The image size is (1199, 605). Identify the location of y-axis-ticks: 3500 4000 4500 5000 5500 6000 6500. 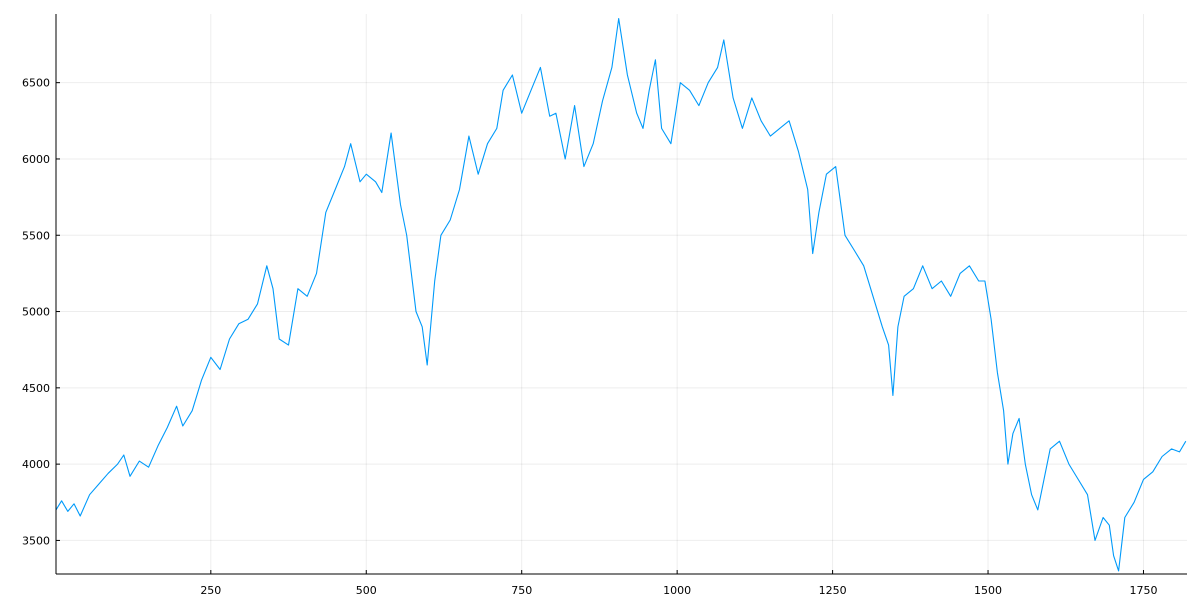
(41, 312).